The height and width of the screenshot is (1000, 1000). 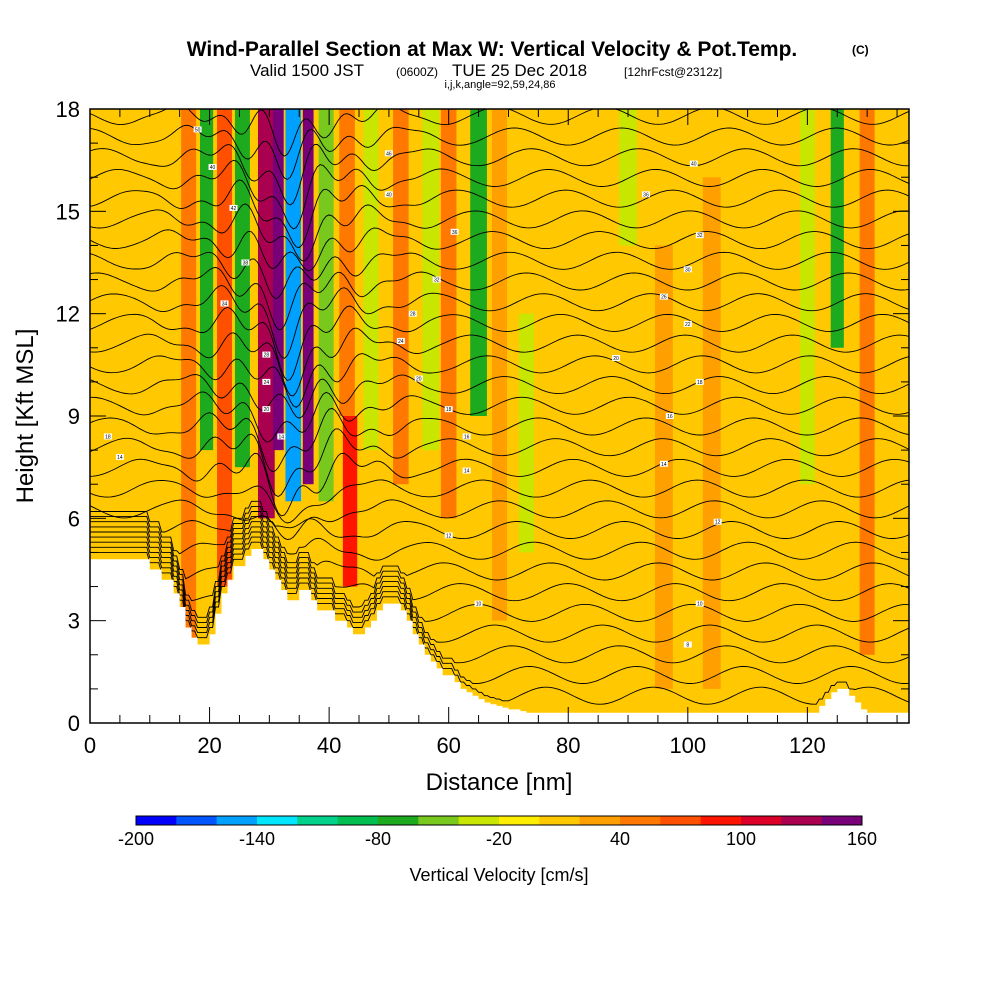 What do you see at coordinates (664, 298) in the screenshot?
I see `theta-label: 26` at bounding box center [664, 298].